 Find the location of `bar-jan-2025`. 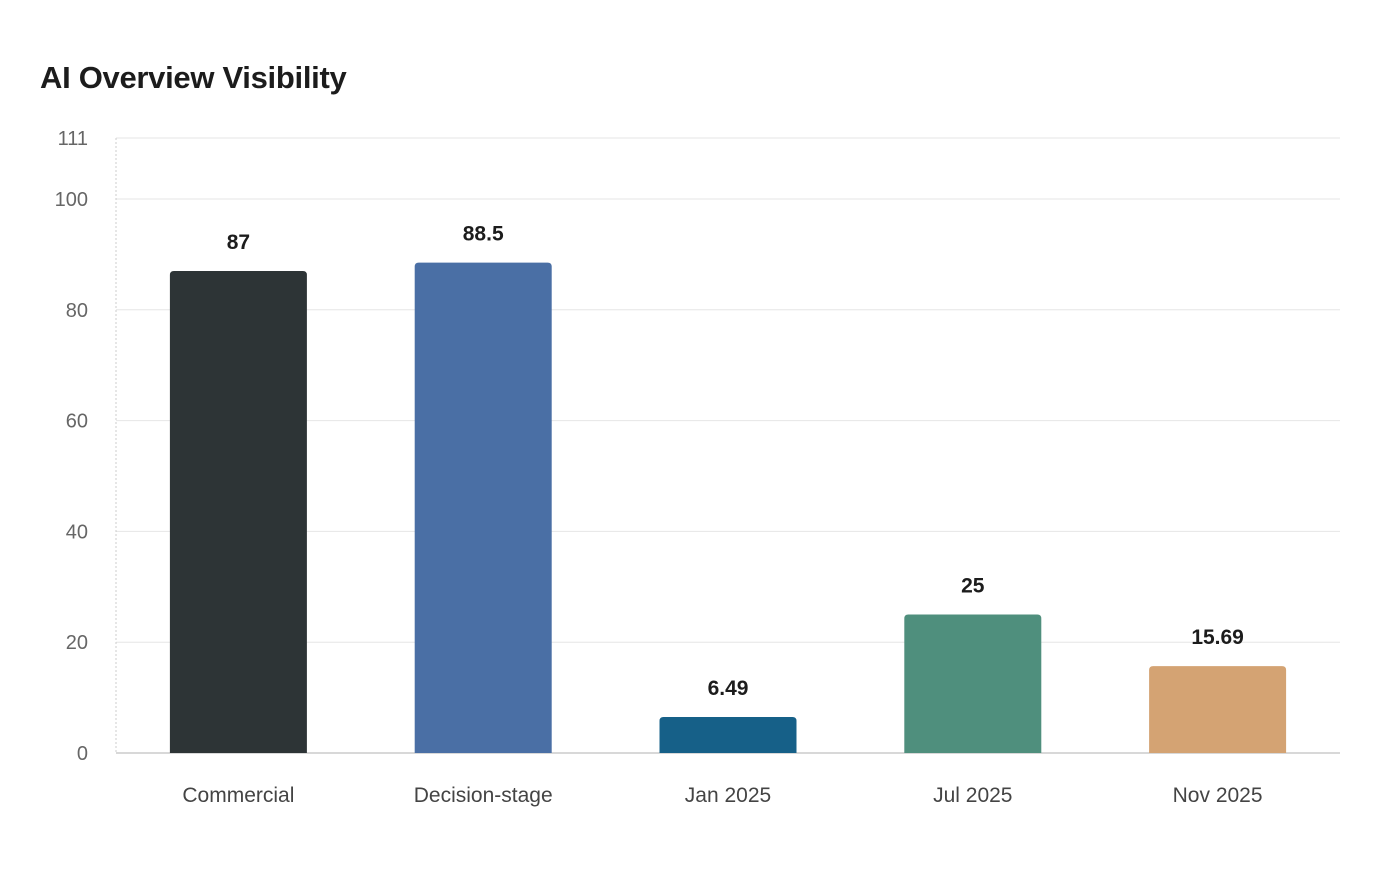

bar-jan-2025 is located at coordinates (728, 735).